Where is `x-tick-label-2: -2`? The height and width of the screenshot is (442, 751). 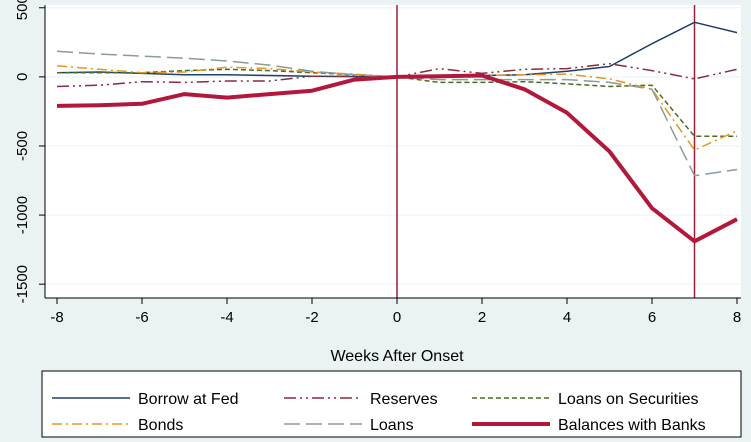
x-tick-label-2: -2 is located at coordinates (311, 317).